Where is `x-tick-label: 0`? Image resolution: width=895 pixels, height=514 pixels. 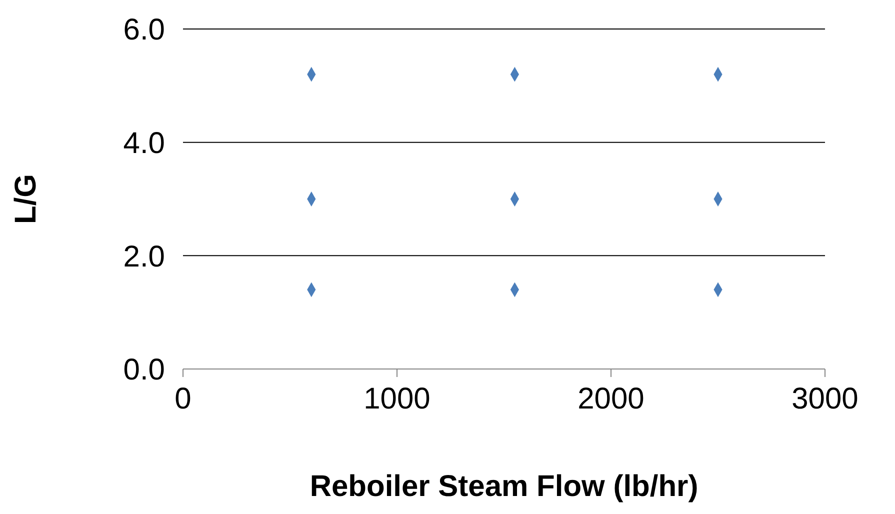
x-tick-label: 0 is located at coordinates (183, 399).